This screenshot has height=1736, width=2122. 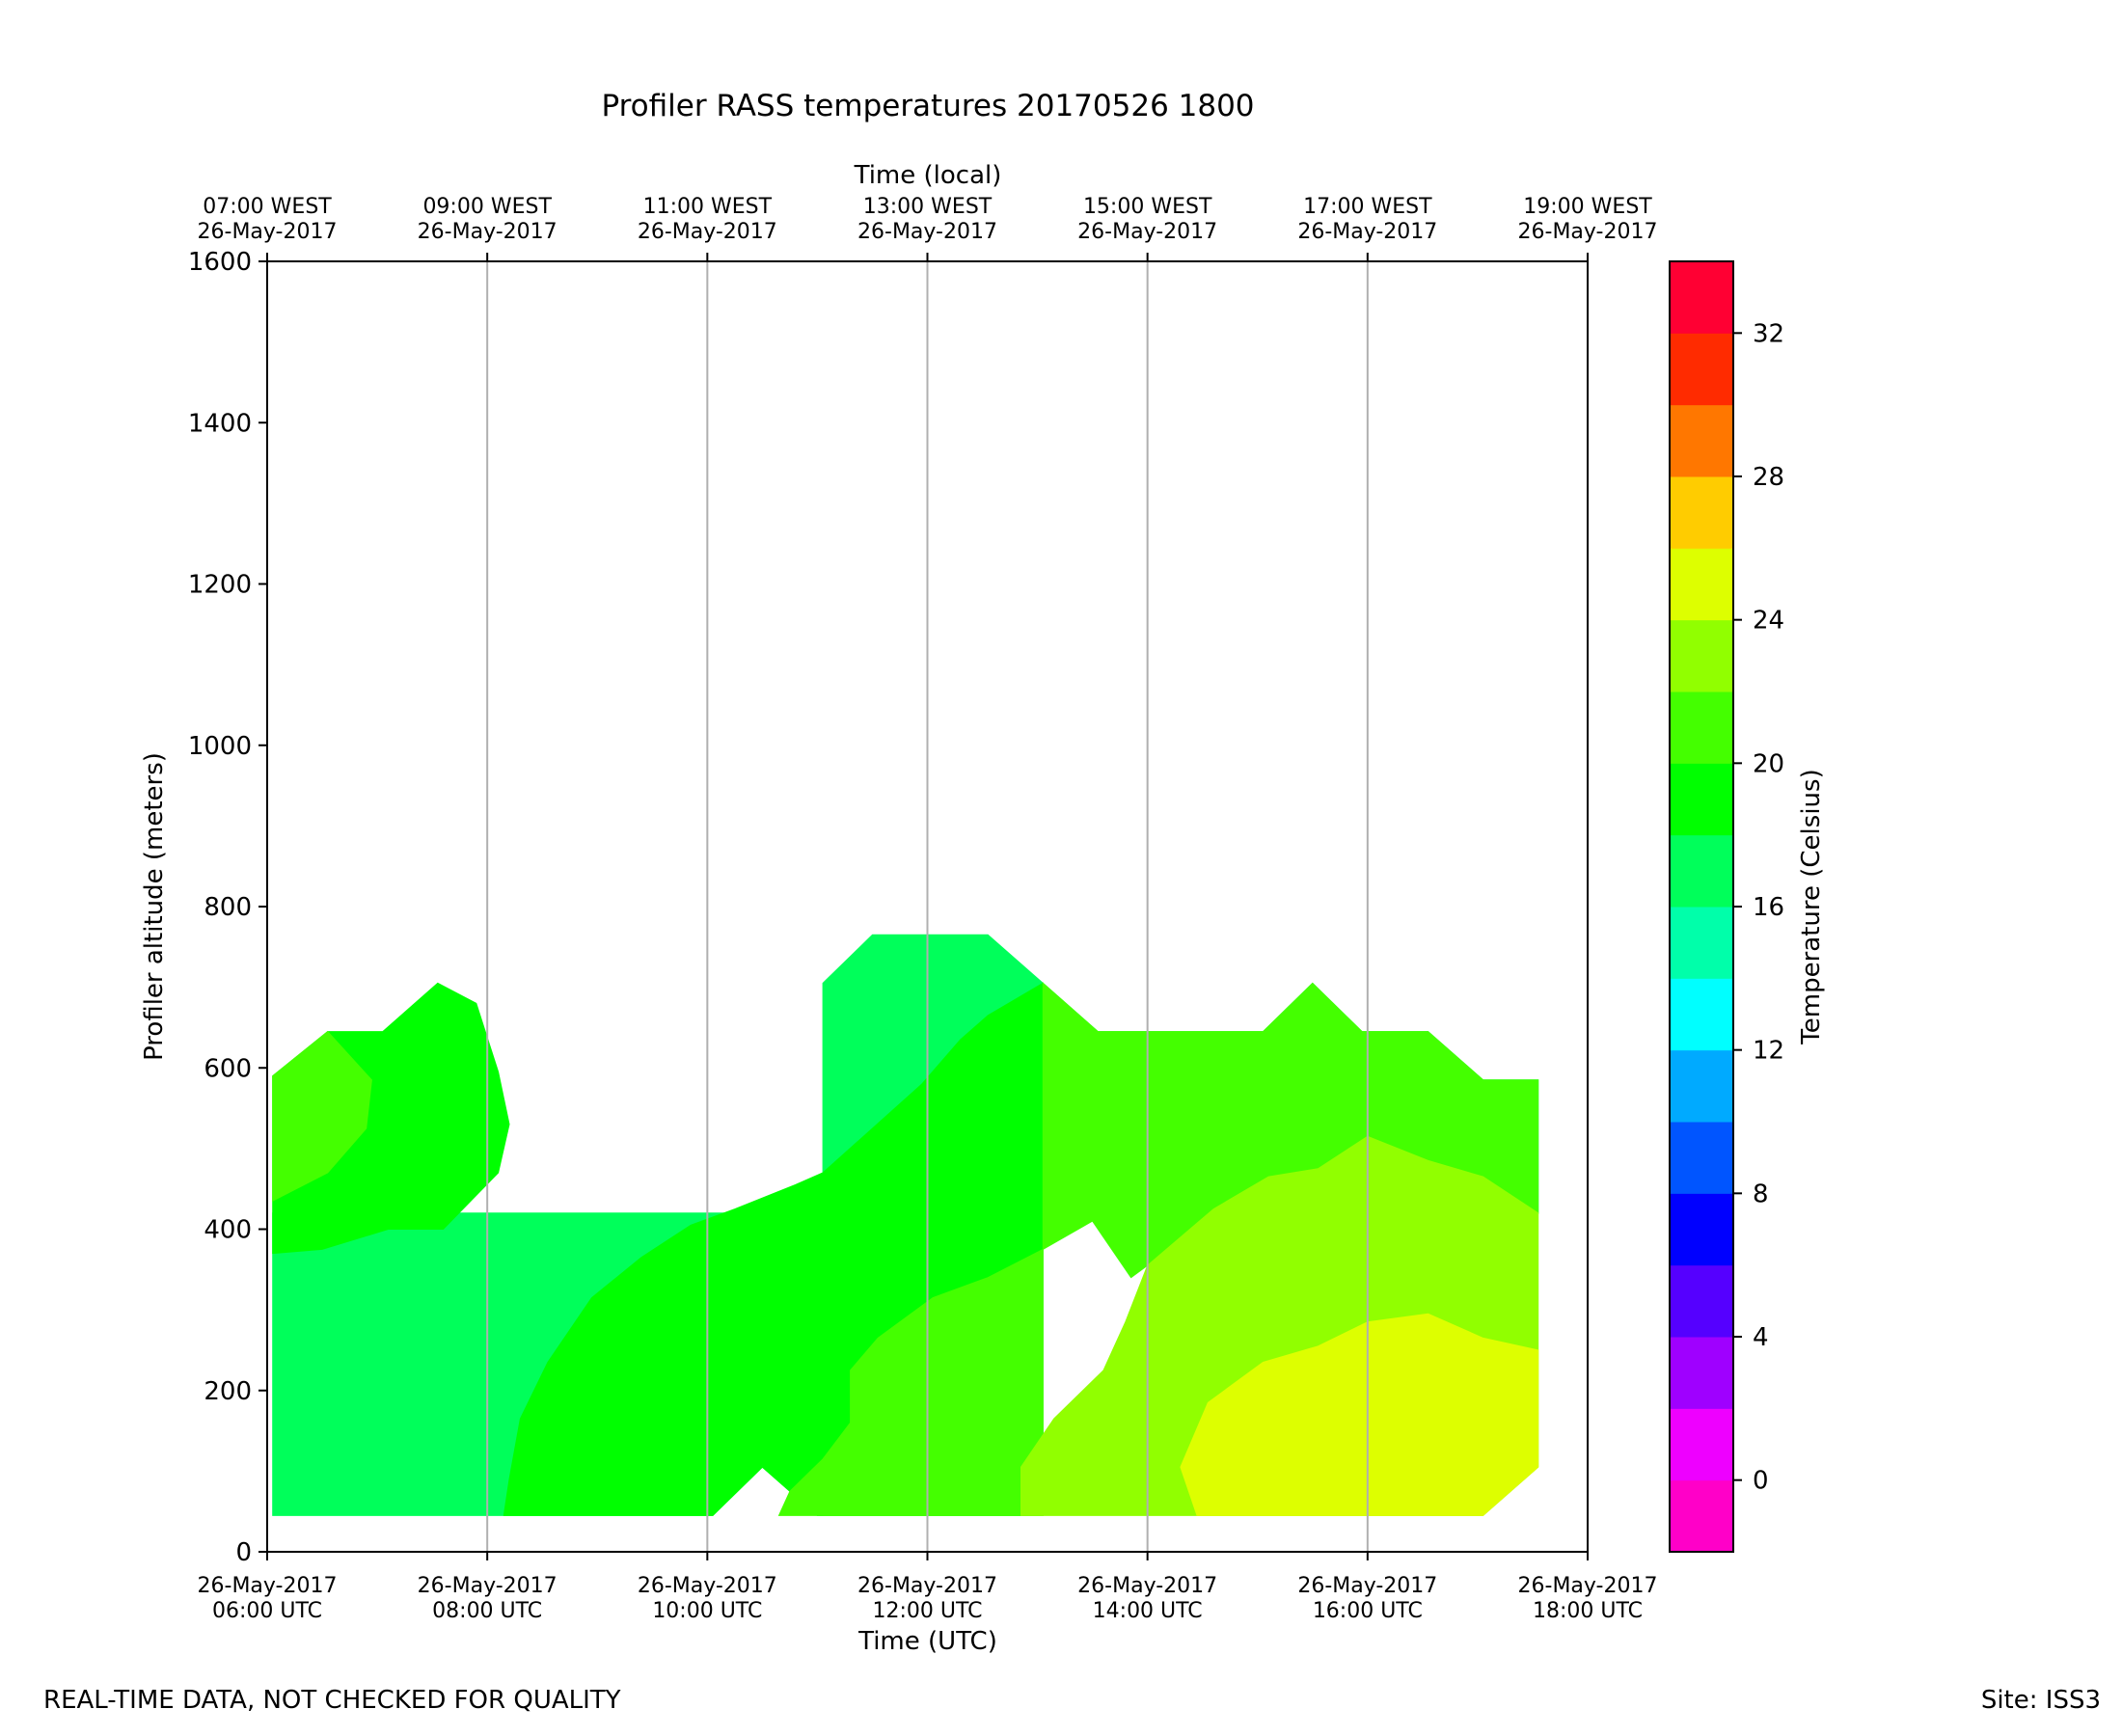 What do you see at coordinates (2041, 1701) in the screenshot?
I see `site-label: Site: ISS3` at bounding box center [2041, 1701].